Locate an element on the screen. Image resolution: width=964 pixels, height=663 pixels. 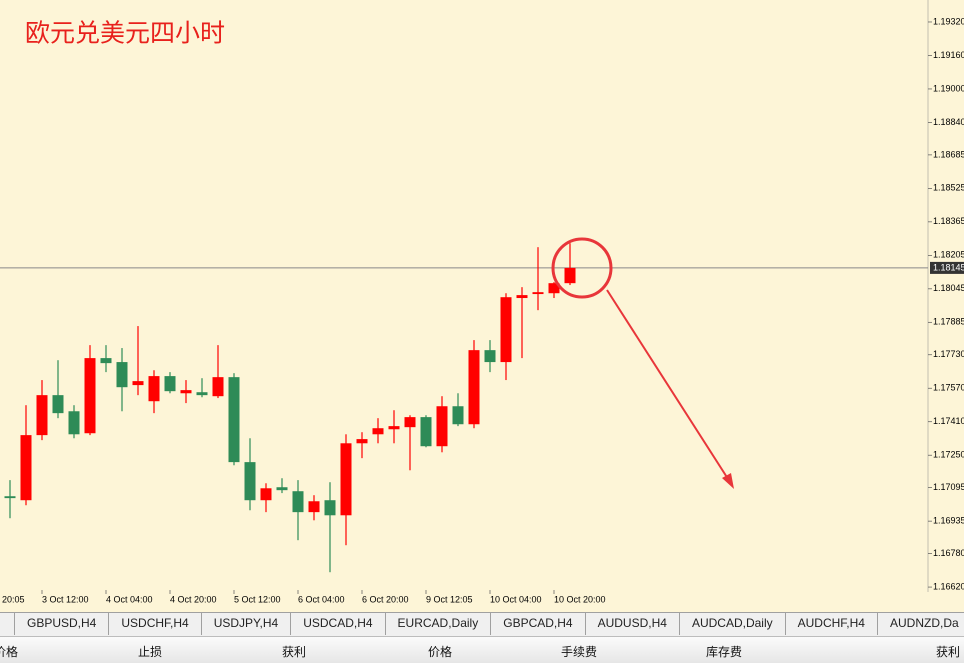
y-tick-label: 1.18205 is located at coordinates (948, 255).